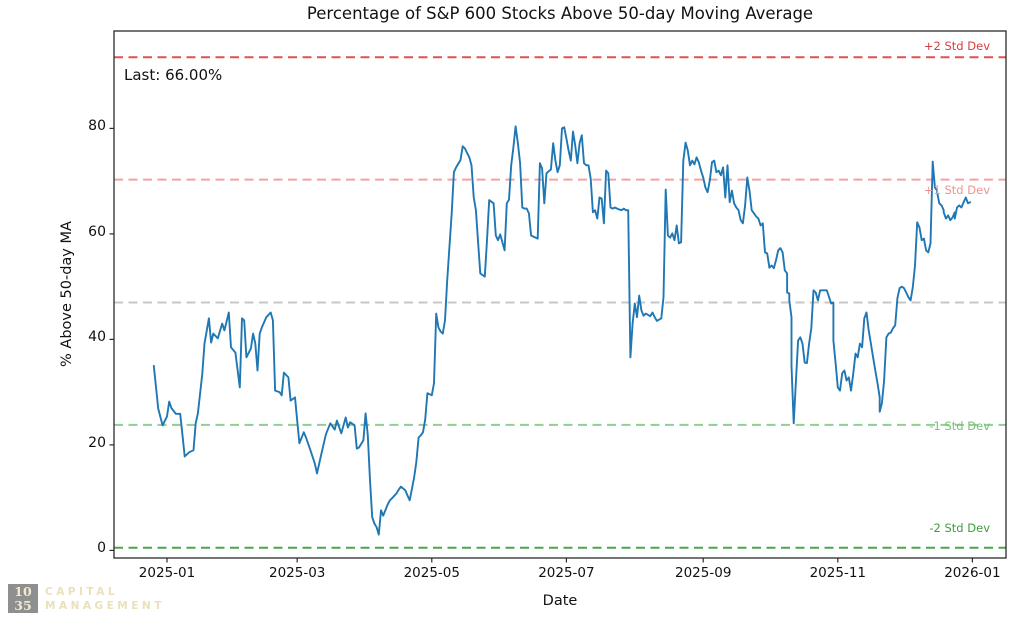 Image resolution: width=1014 pixels, height=622 pixels. I want to click on x-tick-label-2025-05: 2025-05, so click(431, 573).